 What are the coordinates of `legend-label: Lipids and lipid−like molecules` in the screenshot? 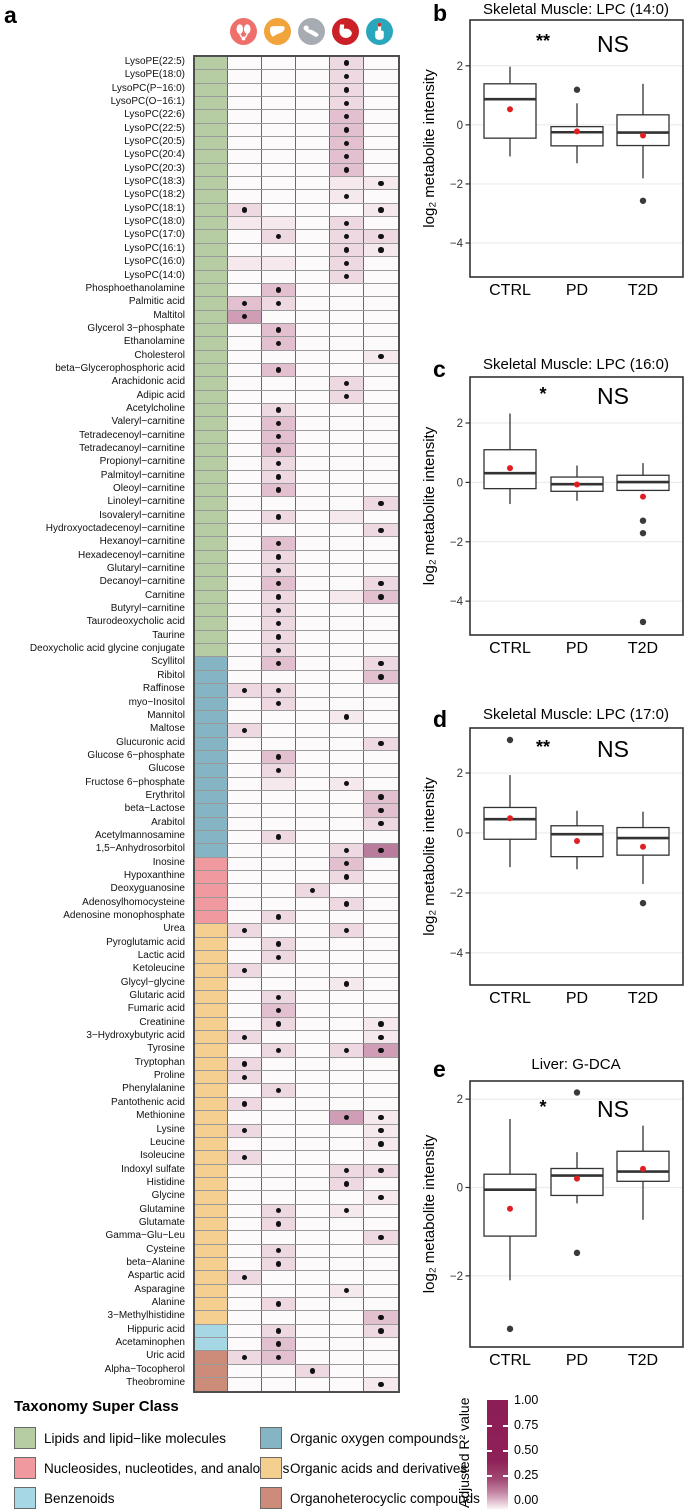 It's located at (135, 1438).